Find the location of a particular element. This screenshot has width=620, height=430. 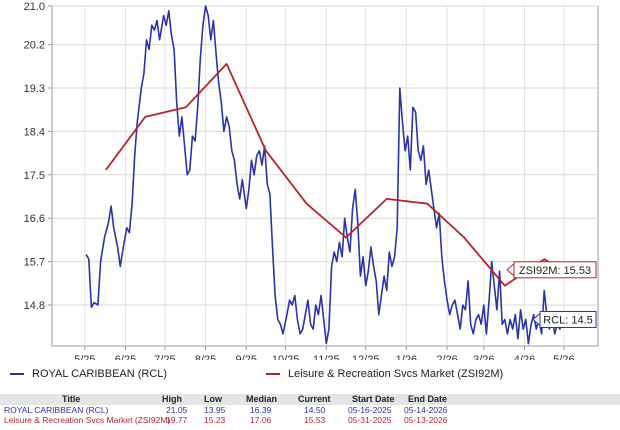

row-median: 17.06 is located at coordinates (261, 420).